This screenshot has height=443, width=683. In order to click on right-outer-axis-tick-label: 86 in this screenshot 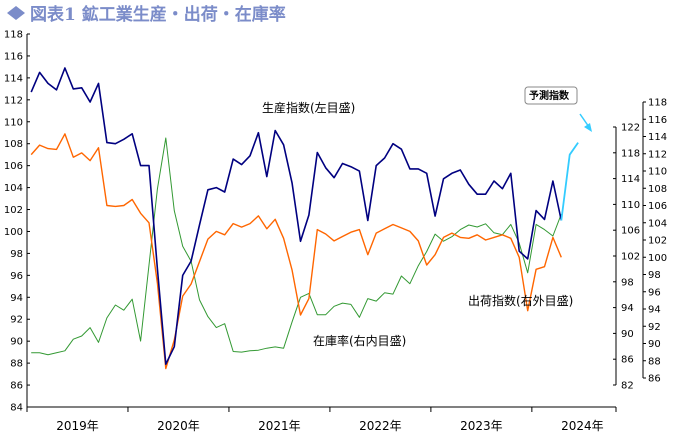, I will do `click(654, 379)`.